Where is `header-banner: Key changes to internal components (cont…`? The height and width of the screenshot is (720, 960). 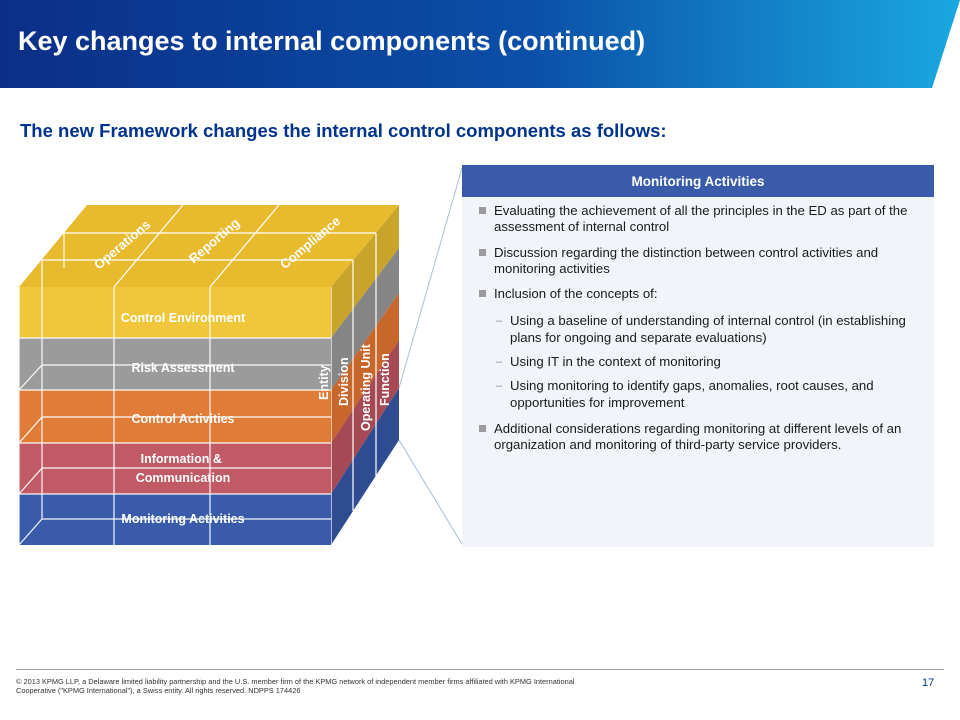 header-banner: Key changes to internal components (cont… is located at coordinates (480, 44).